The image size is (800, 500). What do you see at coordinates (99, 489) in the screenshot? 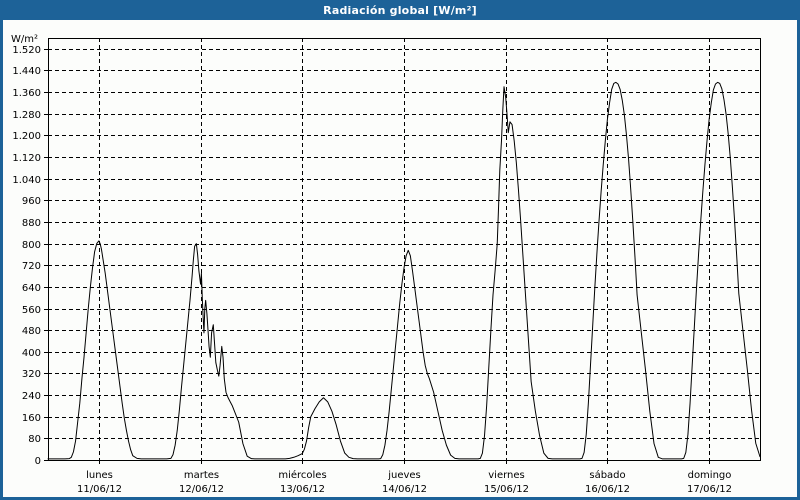
I see `x-axis-date-label: 11/06/12` at bounding box center [99, 489].